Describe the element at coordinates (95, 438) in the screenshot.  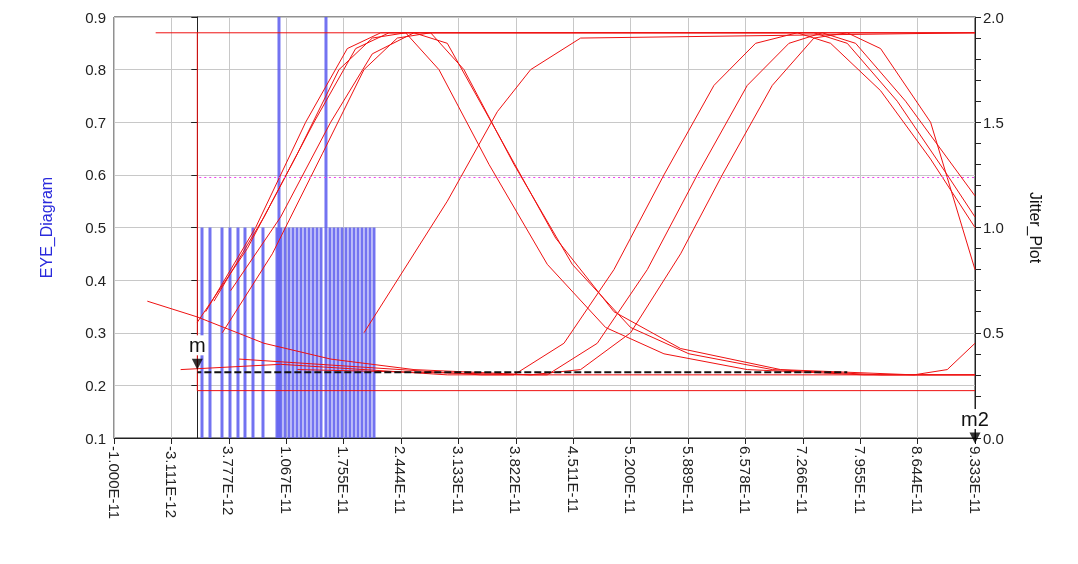
I see `y-tick-label: 0.1` at that location.